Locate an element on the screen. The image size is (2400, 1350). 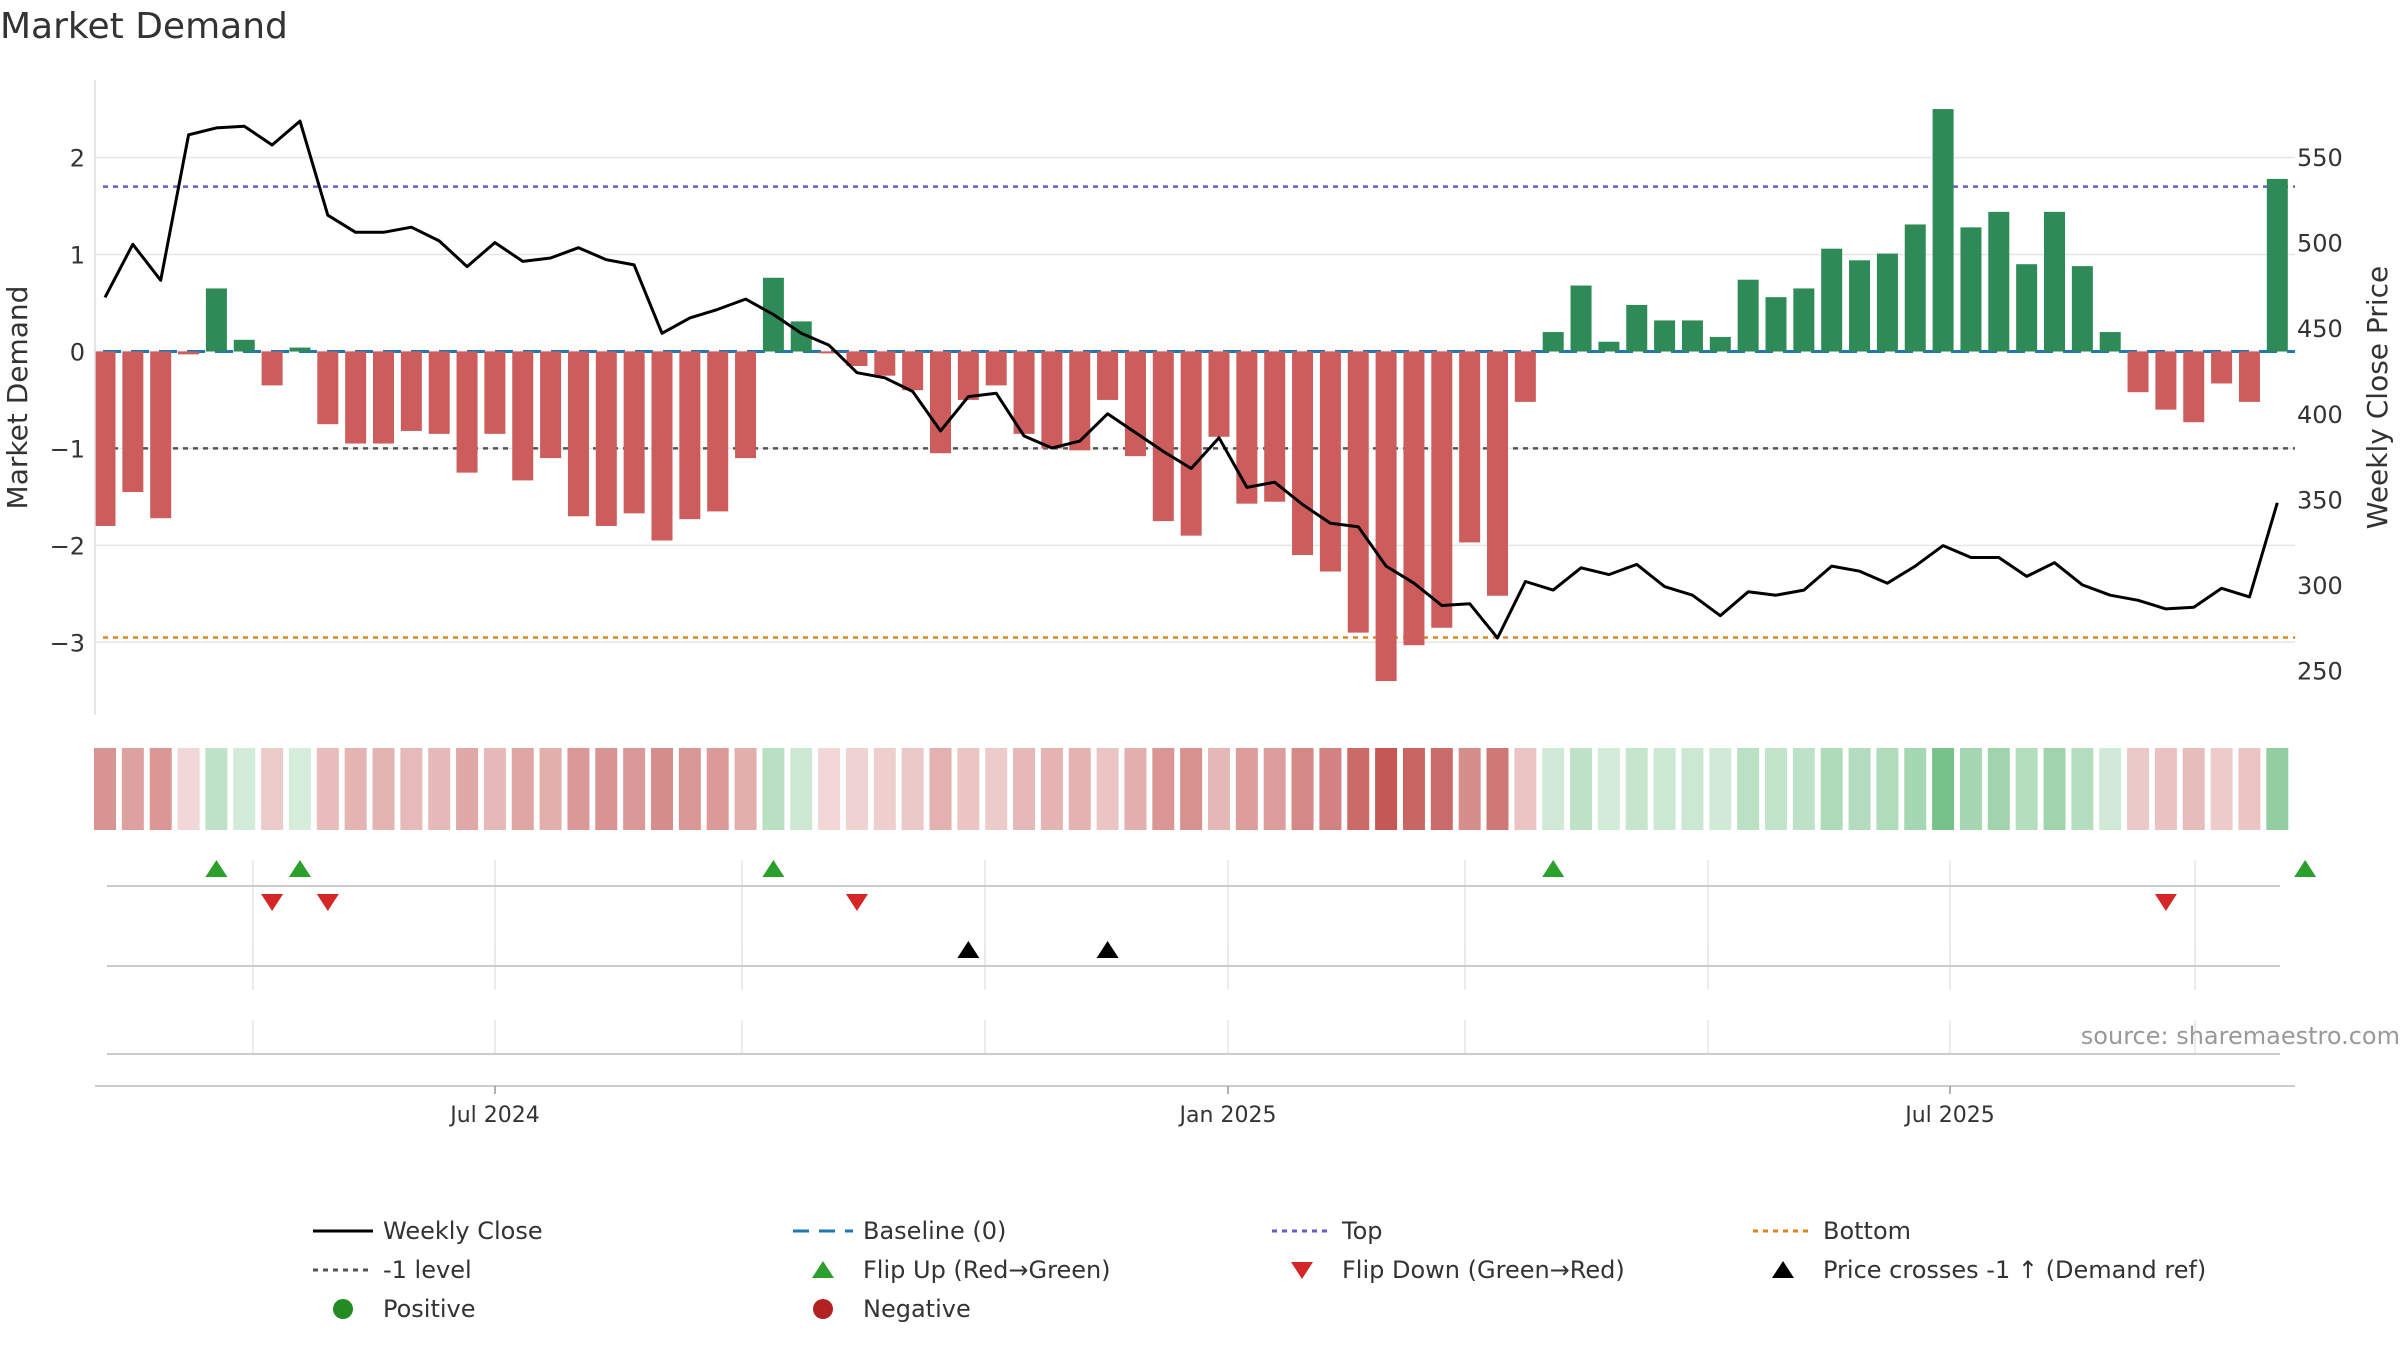
legend-triangle-up-icon is located at coordinates (1783, 1269).